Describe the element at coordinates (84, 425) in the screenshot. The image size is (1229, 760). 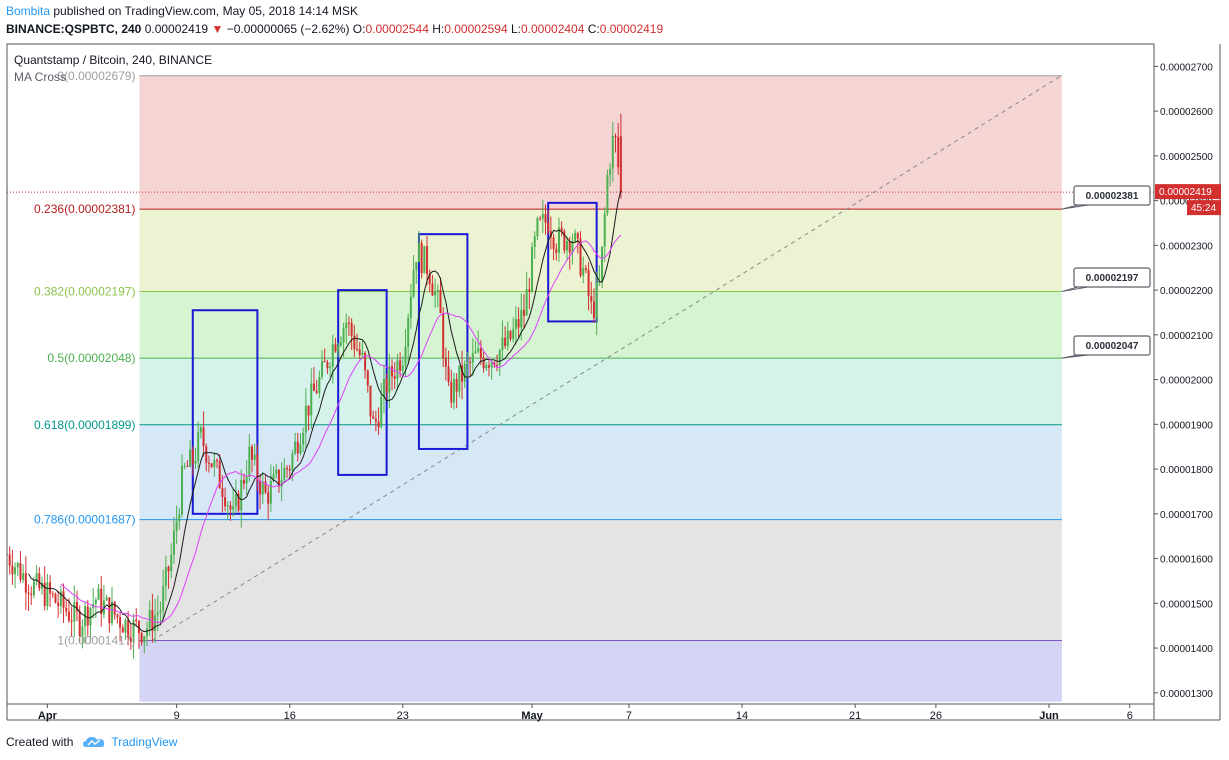
I see `fib-level-label: 0.618(0.00001899)` at that location.